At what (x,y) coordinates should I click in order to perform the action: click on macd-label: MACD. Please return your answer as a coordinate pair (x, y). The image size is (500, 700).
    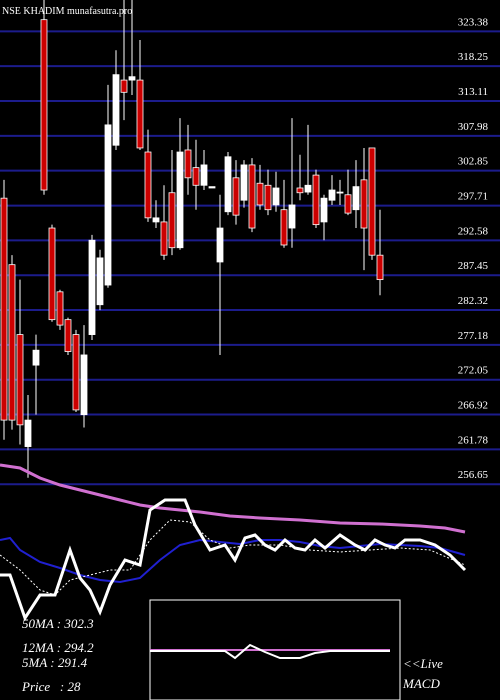
    Looking at the image, I should click on (421, 683).